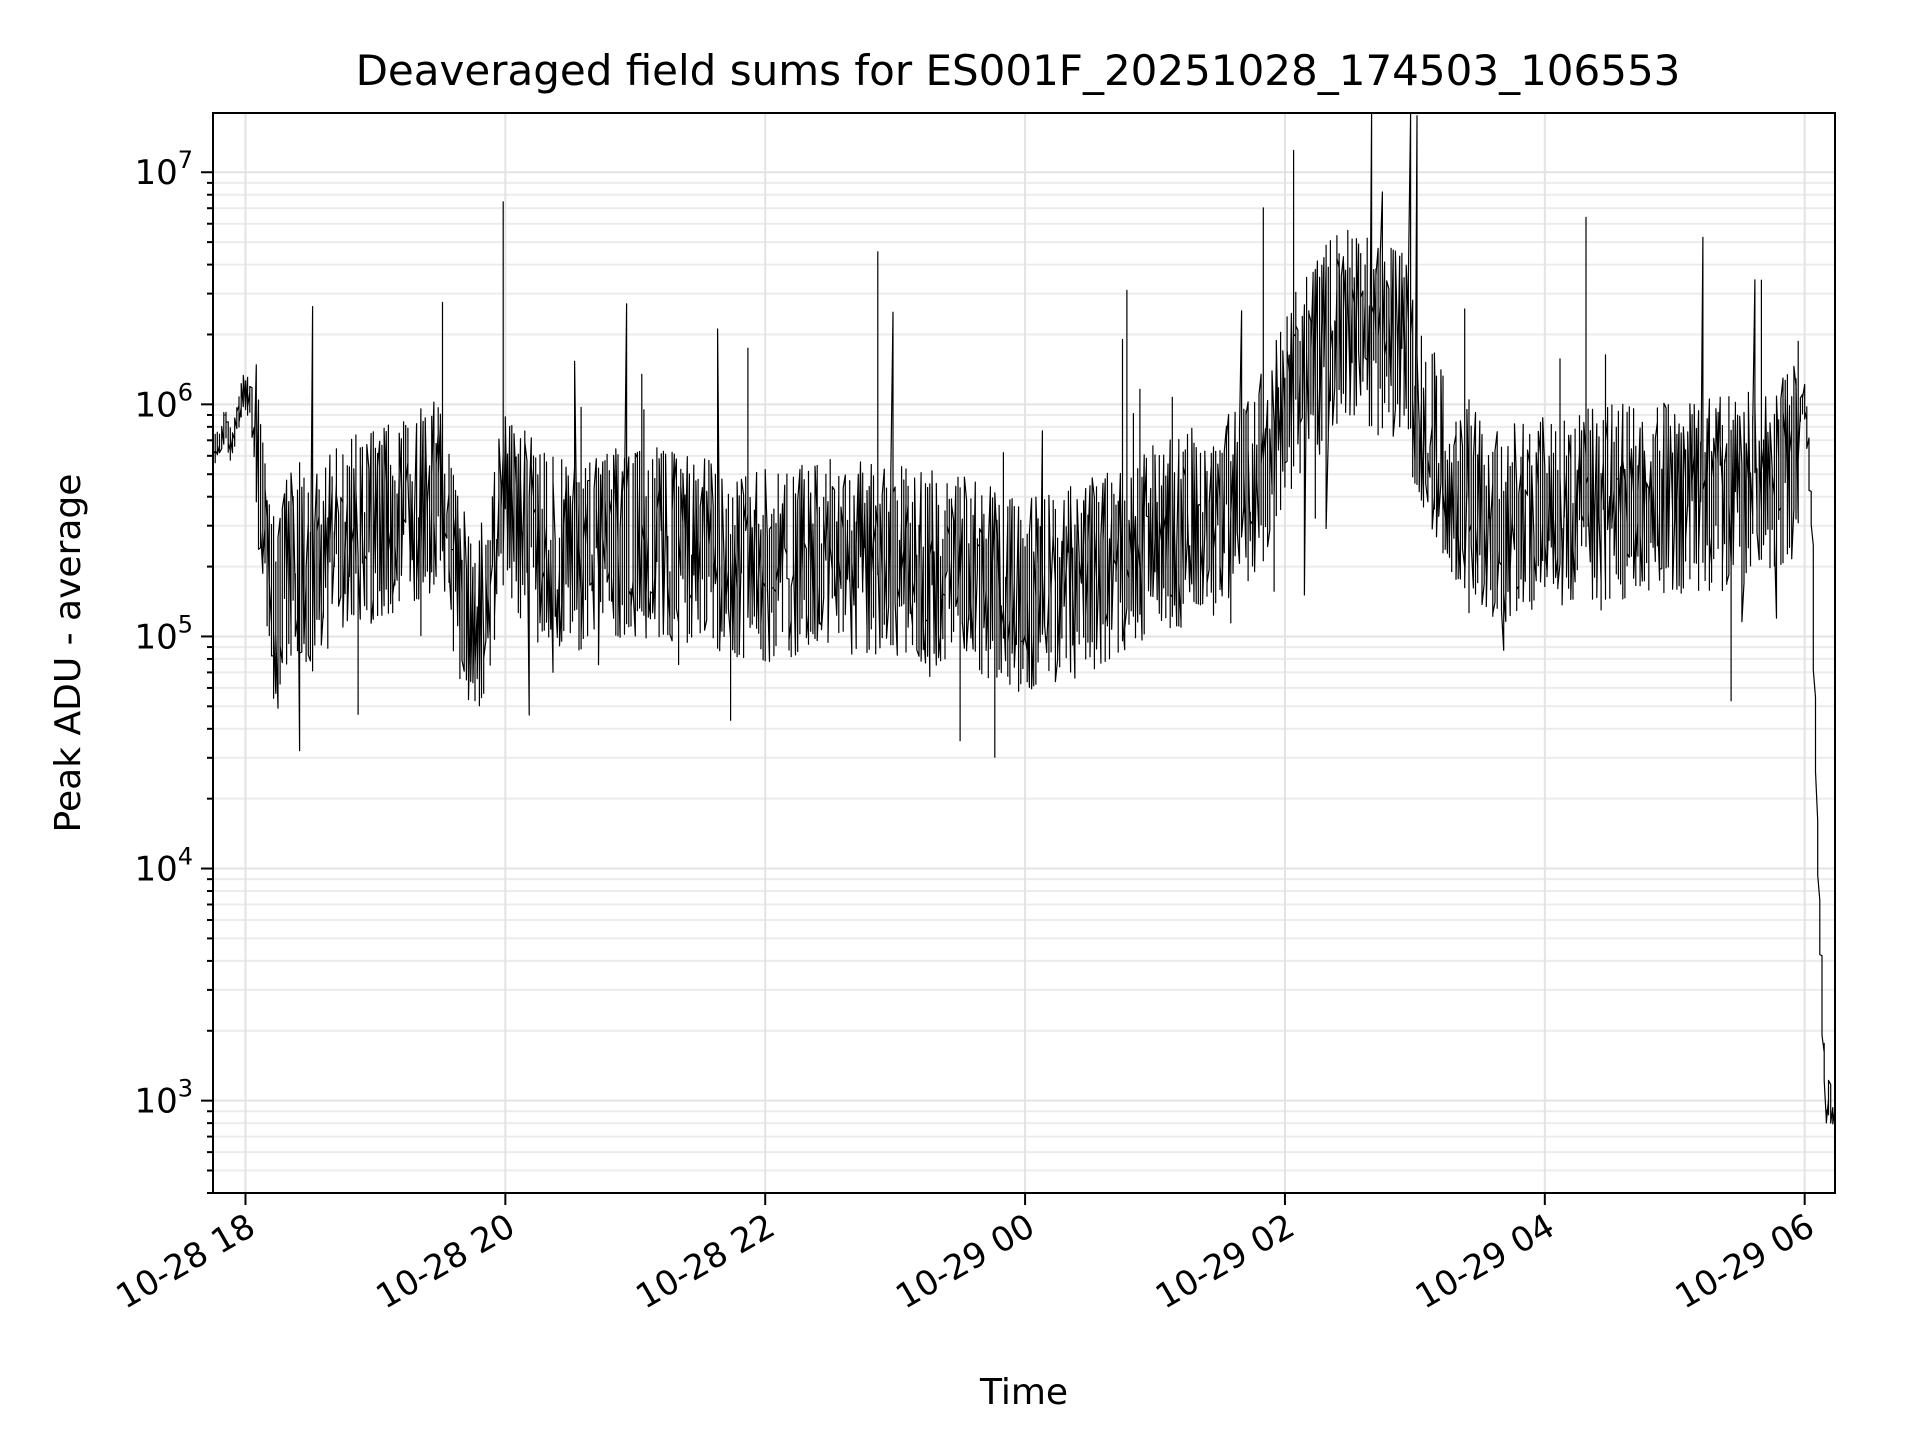 Image resolution: width=1920 pixels, height=1440 pixels. Describe the element at coordinates (445, 1261) in the screenshot. I see `x-tick-label: 10-28 20` at that location.